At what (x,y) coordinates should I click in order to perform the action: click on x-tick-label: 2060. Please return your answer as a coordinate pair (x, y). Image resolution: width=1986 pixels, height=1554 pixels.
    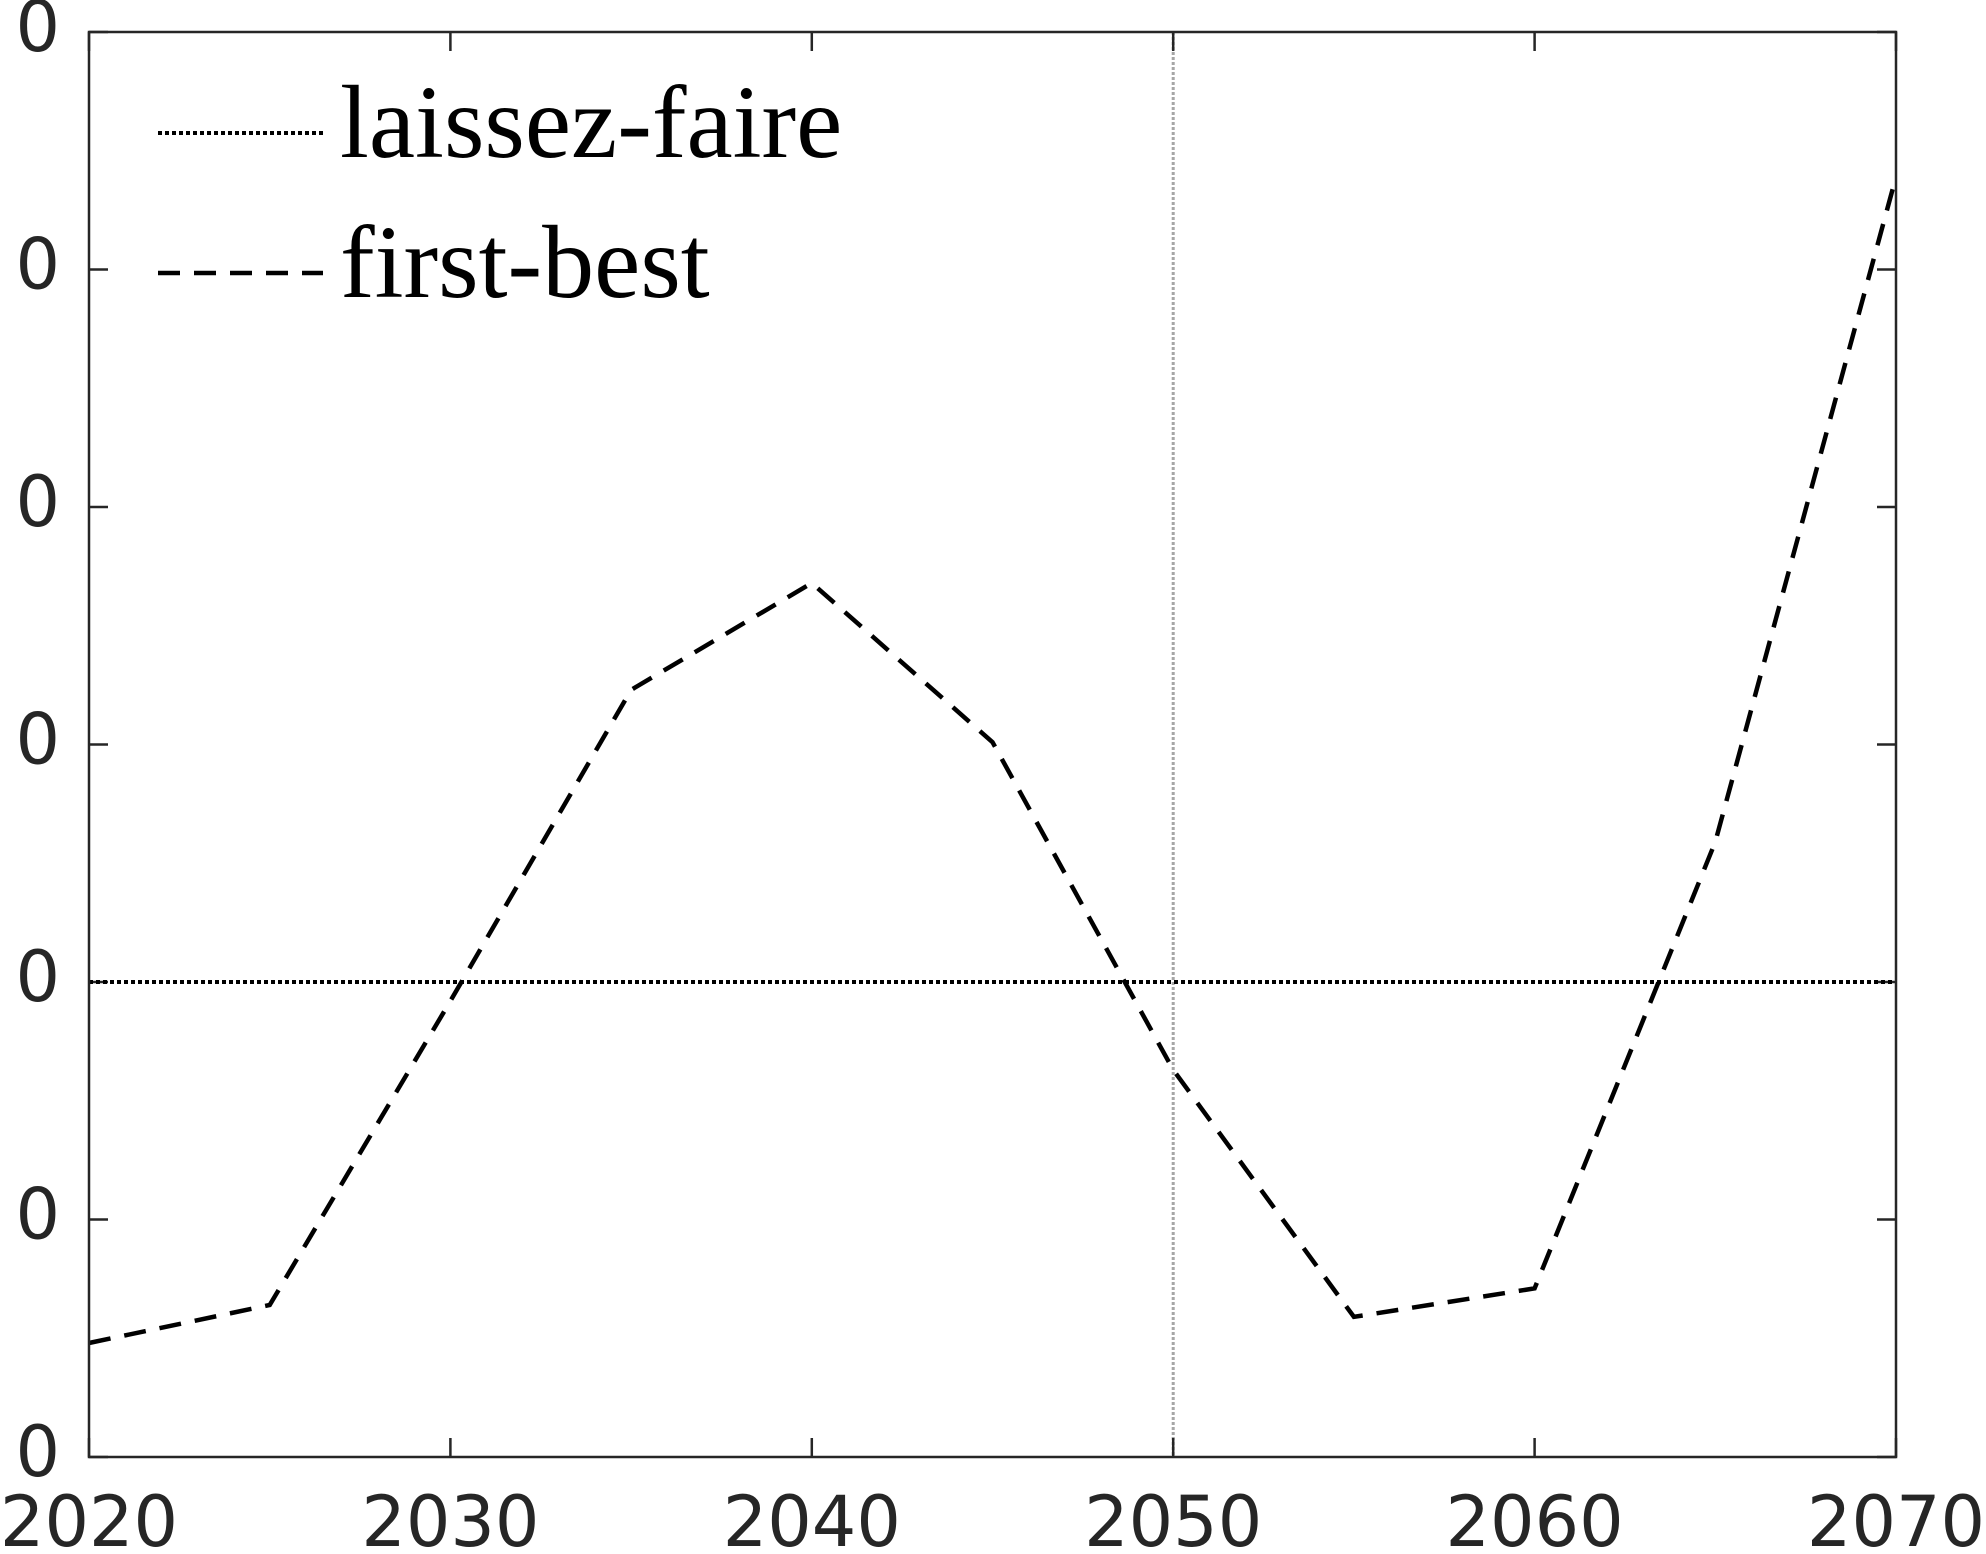
    Looking at the image, I should click on (1535, 1517).